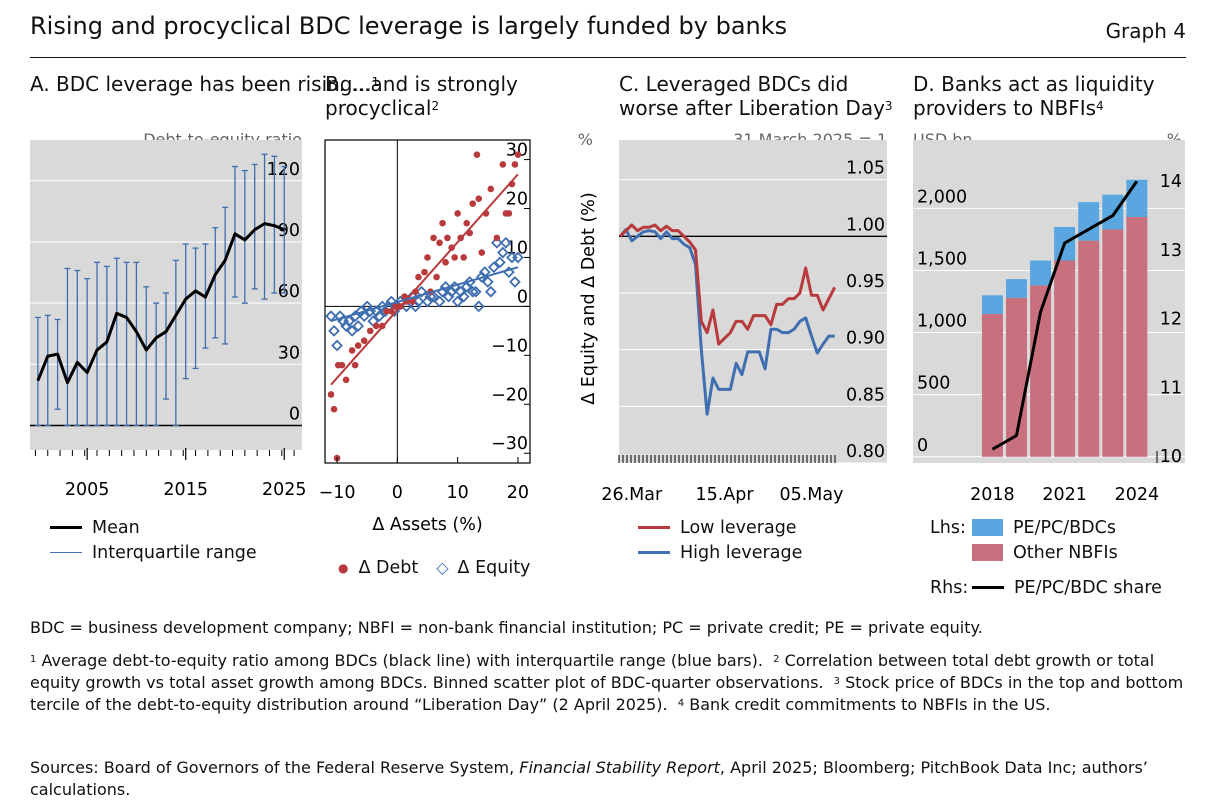 Image resolution: width=1205 pixels, height=812 pixels. Describe the element at coordinates (153, 527) in the screenshot. I see `legend-item-mean: Mean` at that location.